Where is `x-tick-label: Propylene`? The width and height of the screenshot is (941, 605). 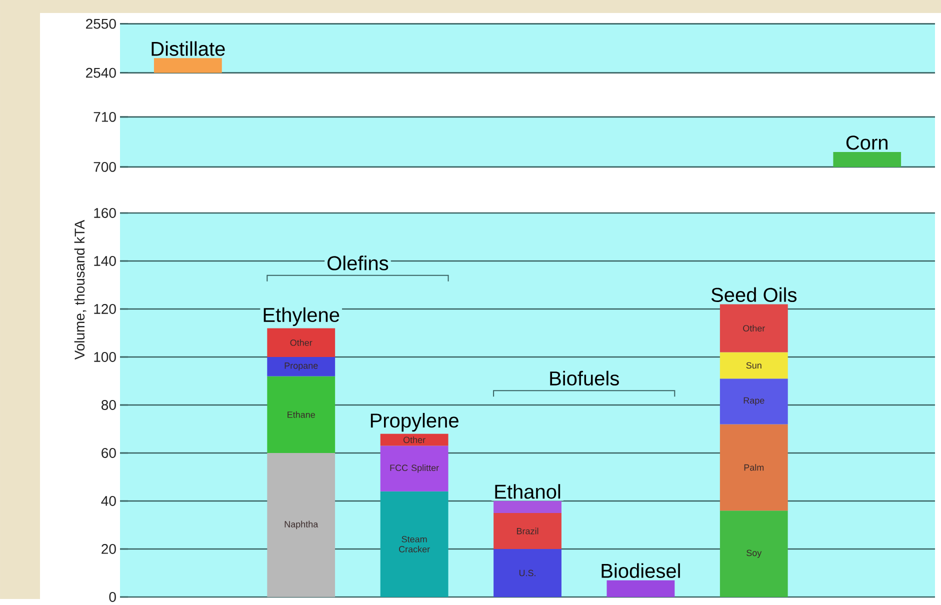
x-tick-label: Propylene is located at coordinates (414, 422).